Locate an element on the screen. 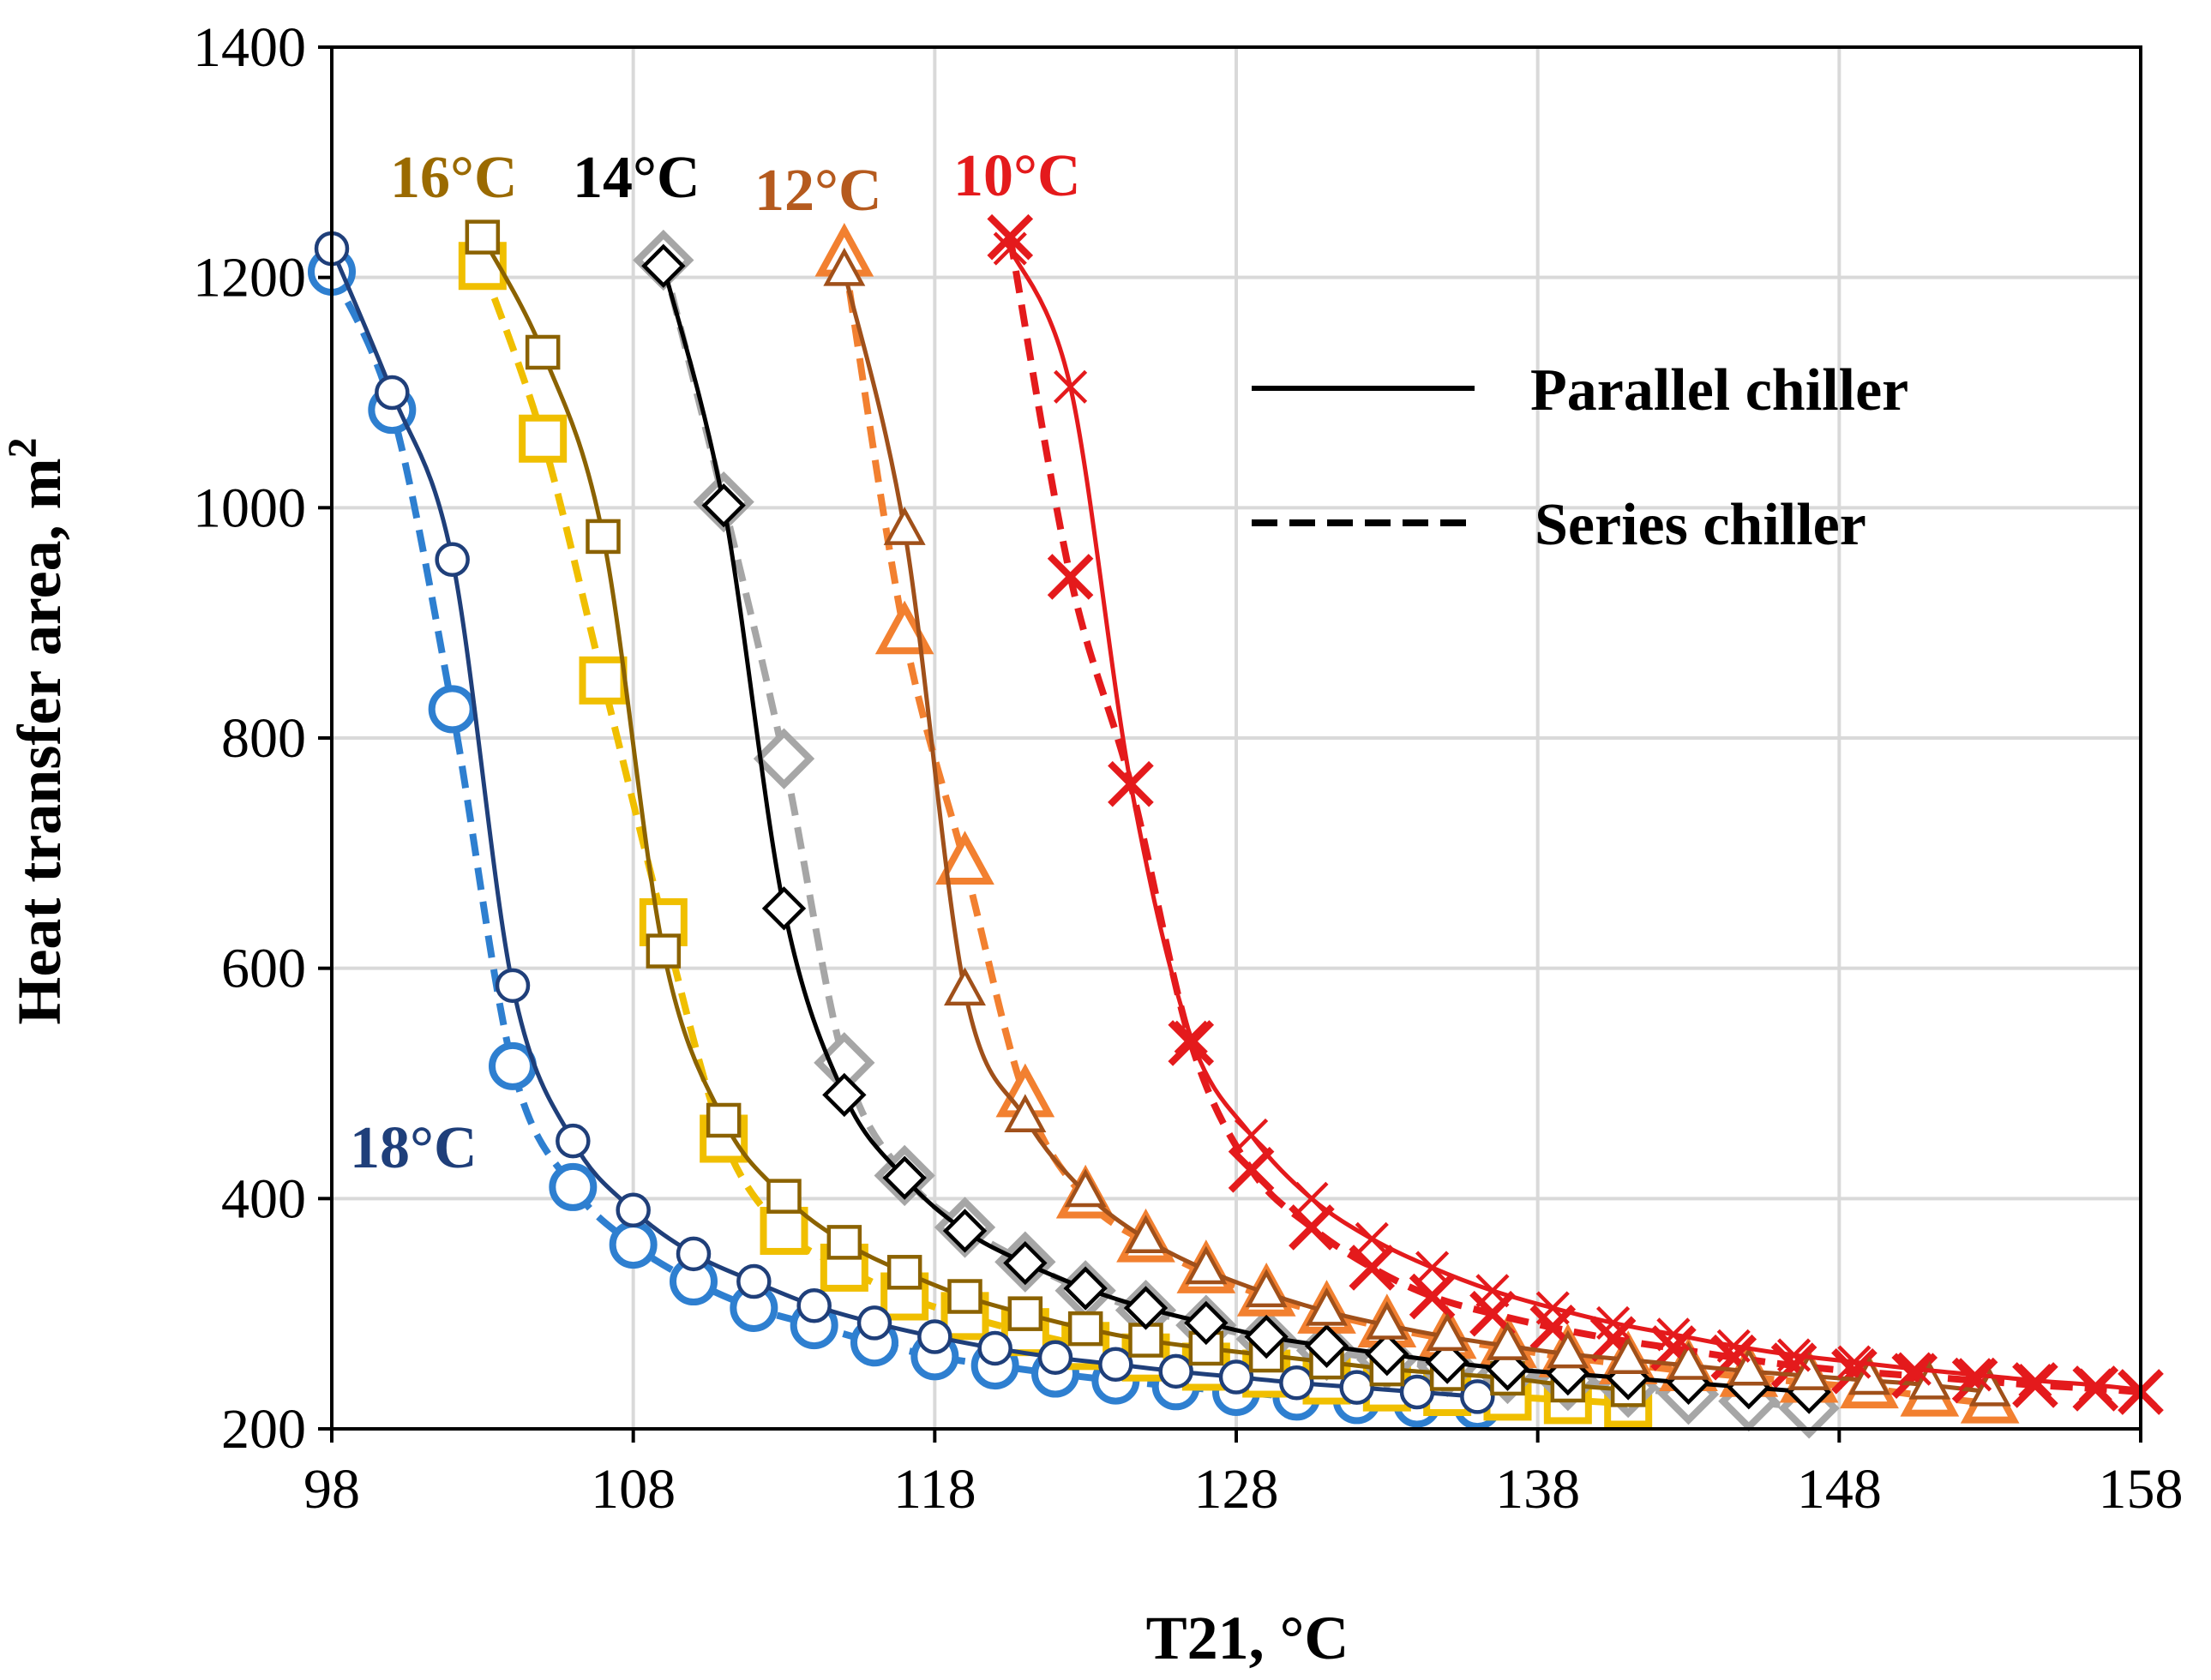 The height and width of the screenshot is (1680, 2211). y-tick-label: 1400 is located at coordinates (249, 47).